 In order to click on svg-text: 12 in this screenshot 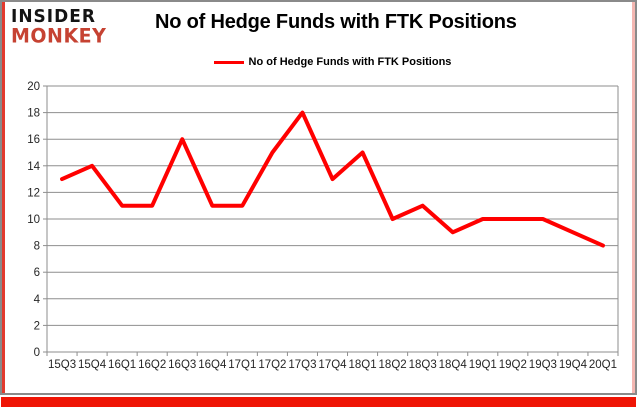, I will do `click(33, 193)`.